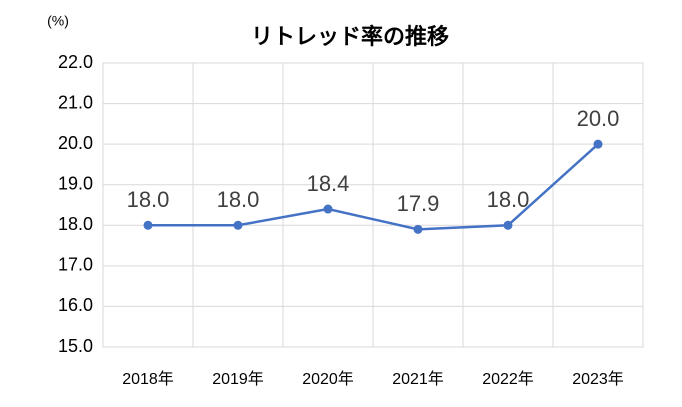 The width and height of the screenshot is (682, 407). Describe the element at coordinates (350, 36) in the screenshot. I see `chart-title: リトレッド率の推移` at that location.